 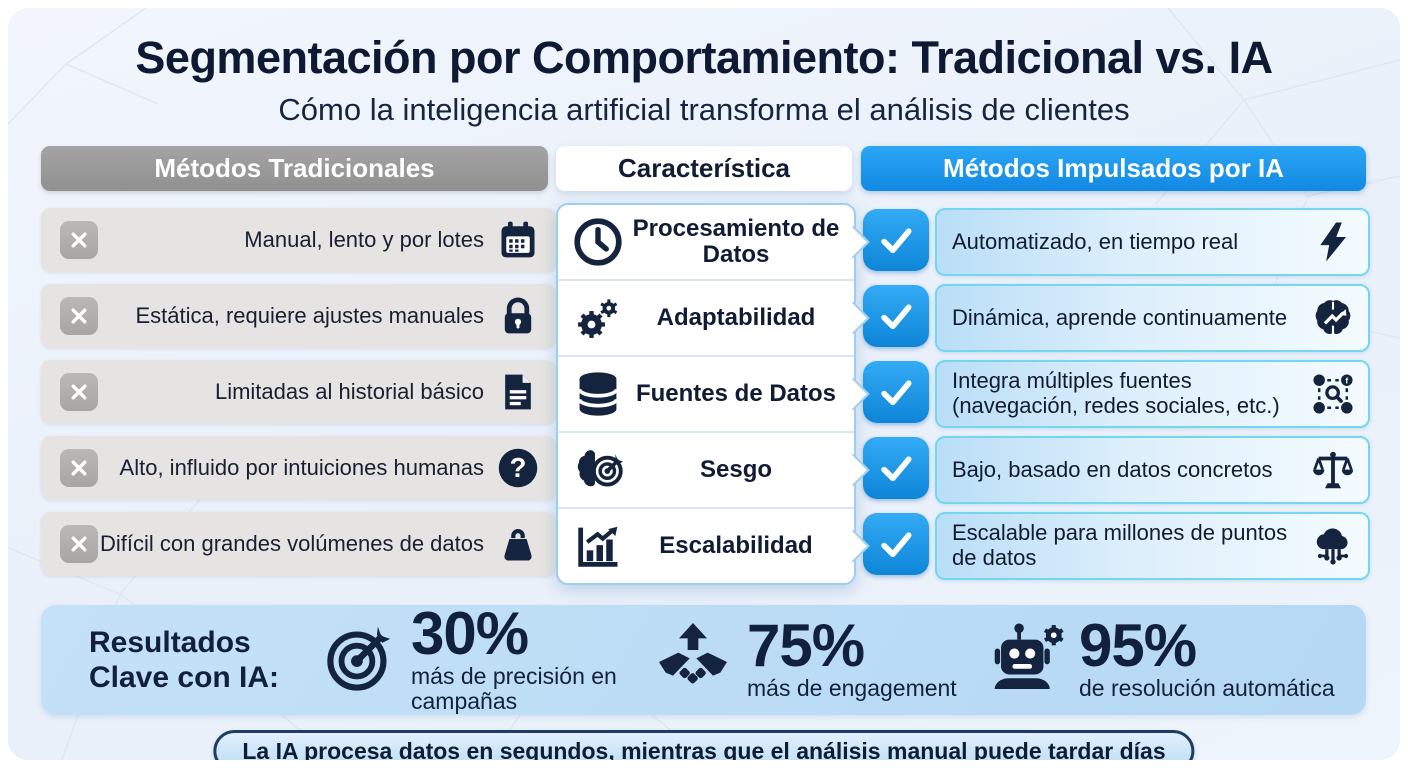 I want to click on feature-cell: Escalabilidad, so click(x=714, y=546).